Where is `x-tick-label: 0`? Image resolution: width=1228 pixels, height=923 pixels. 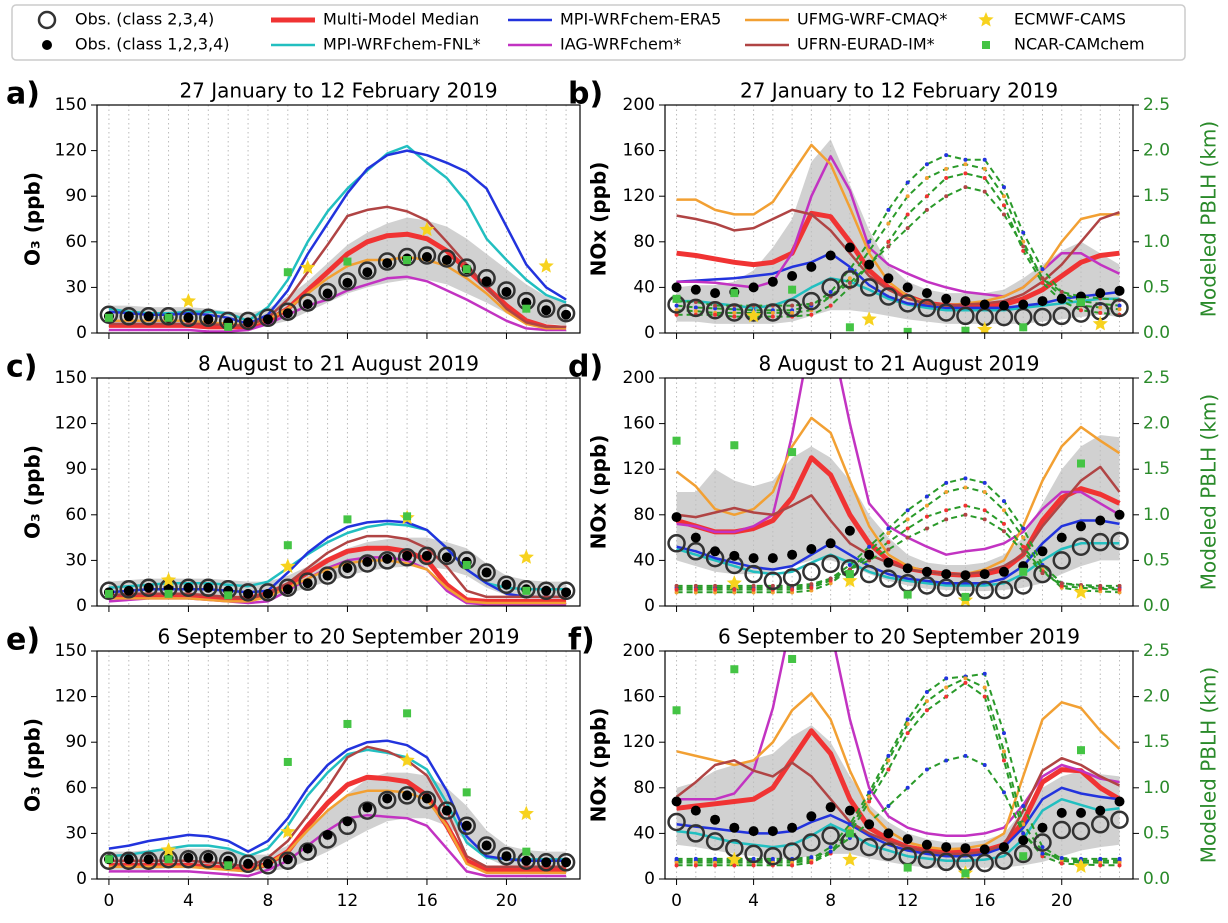 x-tick-label: 0 is located at coordinates (109, 901).